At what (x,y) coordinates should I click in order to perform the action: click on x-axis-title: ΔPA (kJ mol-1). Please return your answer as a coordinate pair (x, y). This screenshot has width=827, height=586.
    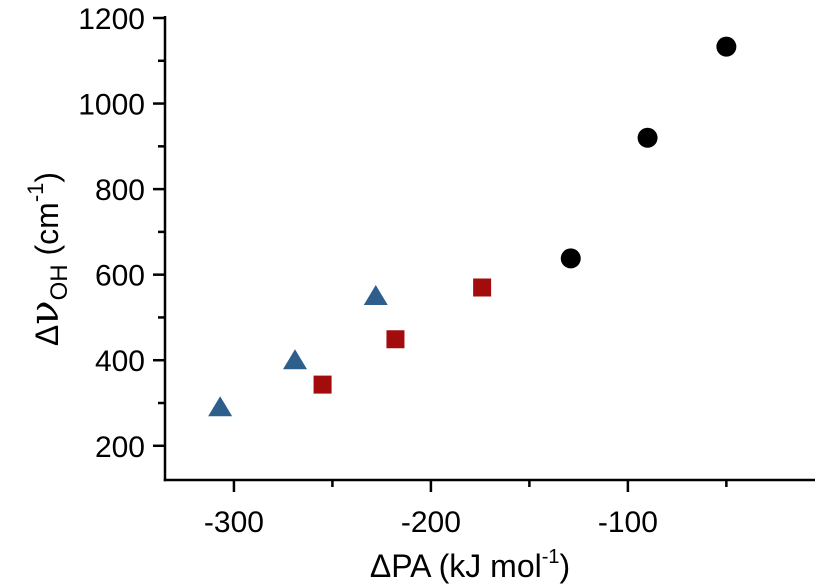
    Looking at the image, I should click on (470, 565).